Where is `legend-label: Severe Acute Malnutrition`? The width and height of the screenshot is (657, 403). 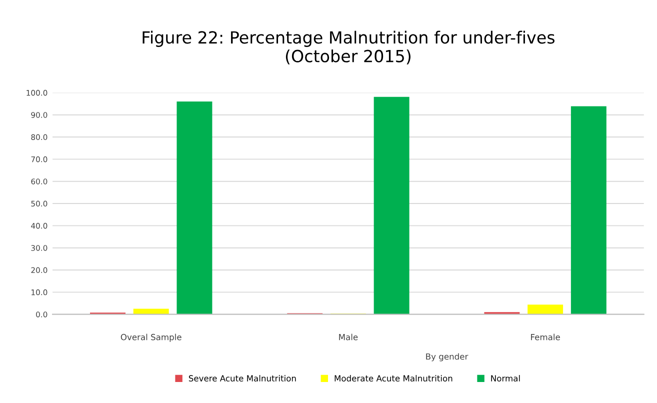 legend-label: Severe Acute Malnutrition is located at coordinates (242, 378).